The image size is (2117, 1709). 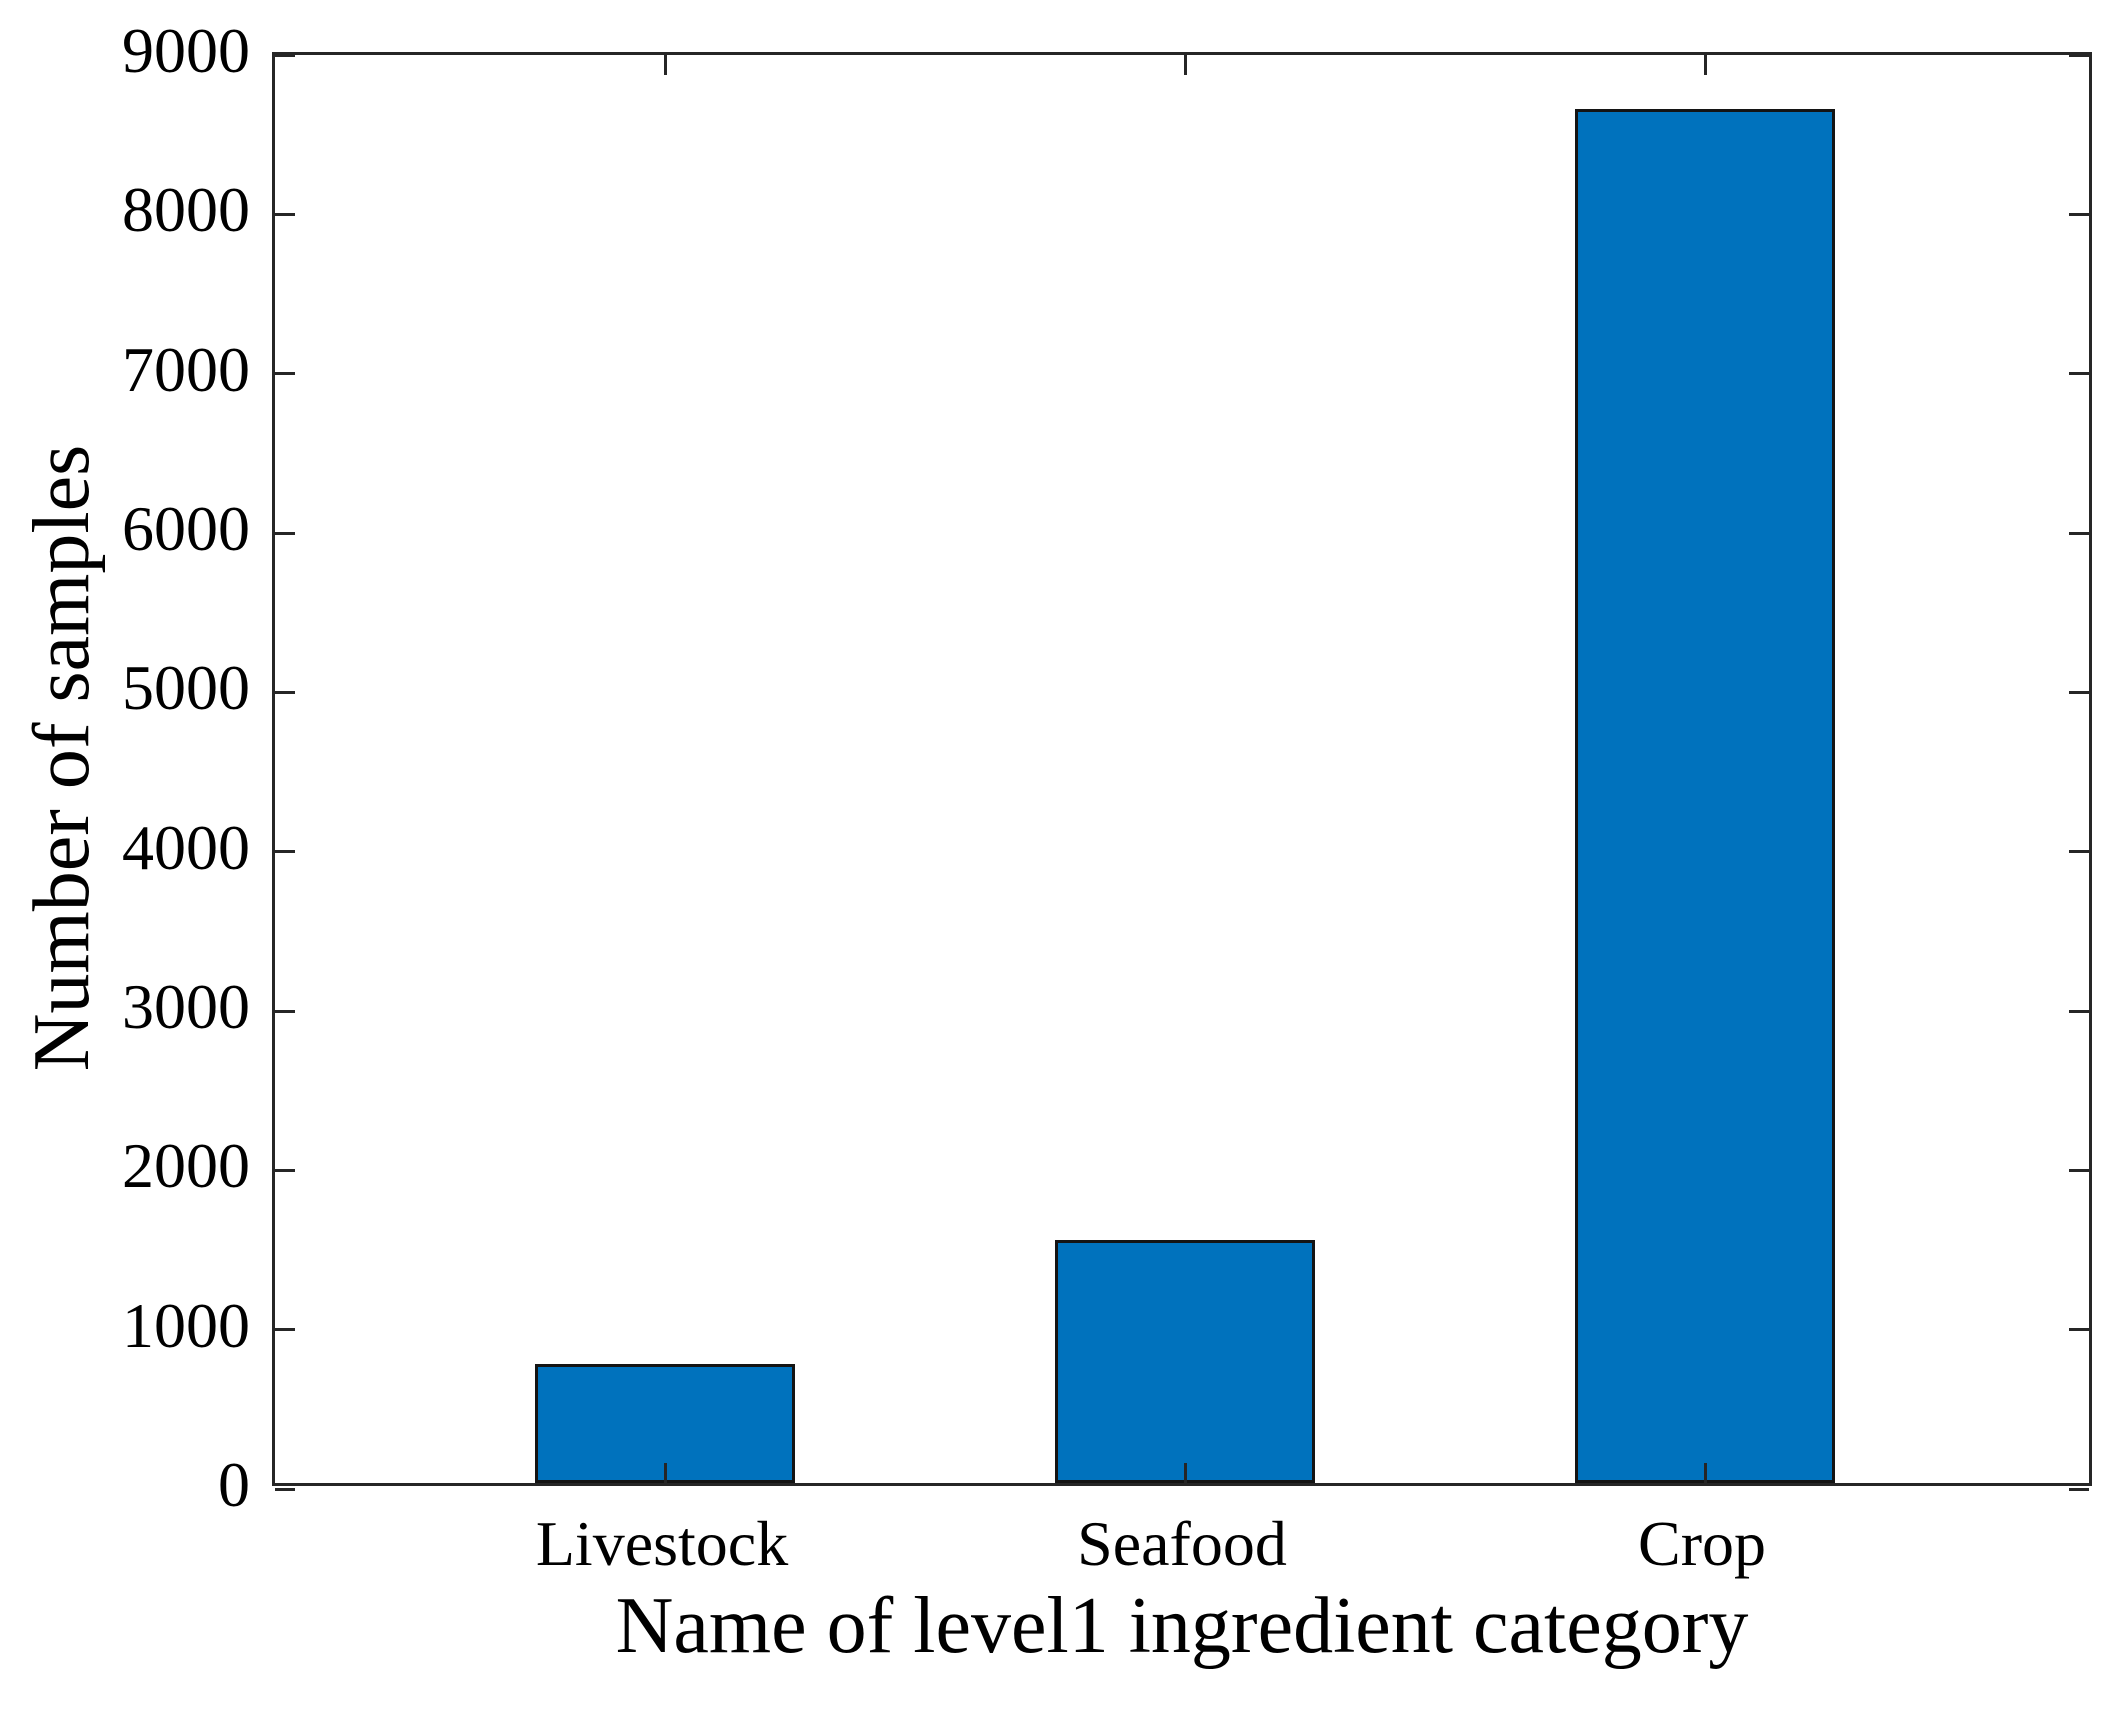 What do you see at coordinates (1185, 1361) in the screenshot?
I see `bar-seafood` at bounding box center [1185, 1361].